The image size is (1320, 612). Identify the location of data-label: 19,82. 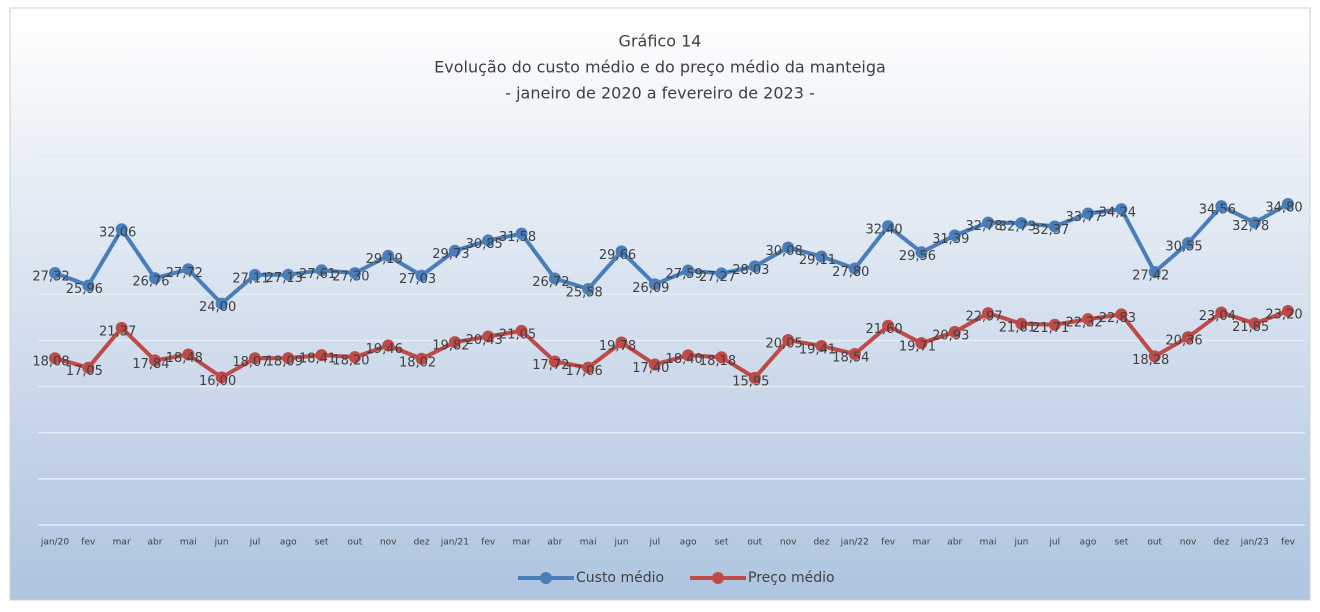
(450, 346).